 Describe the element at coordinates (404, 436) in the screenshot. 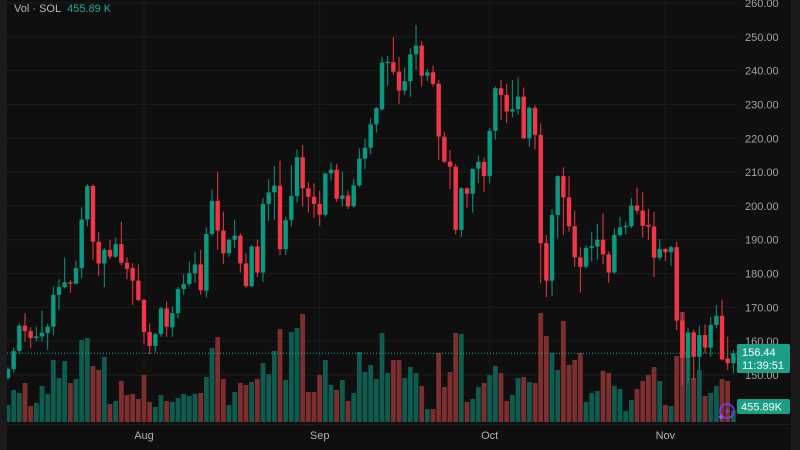

I see `time-axis: Aug Sep Oct Nov` at that location.